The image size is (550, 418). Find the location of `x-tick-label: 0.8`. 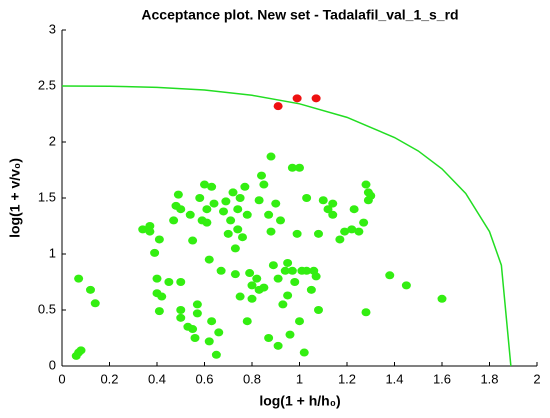

x-tick-label: 0.8 is located at coordinates (252, 378).